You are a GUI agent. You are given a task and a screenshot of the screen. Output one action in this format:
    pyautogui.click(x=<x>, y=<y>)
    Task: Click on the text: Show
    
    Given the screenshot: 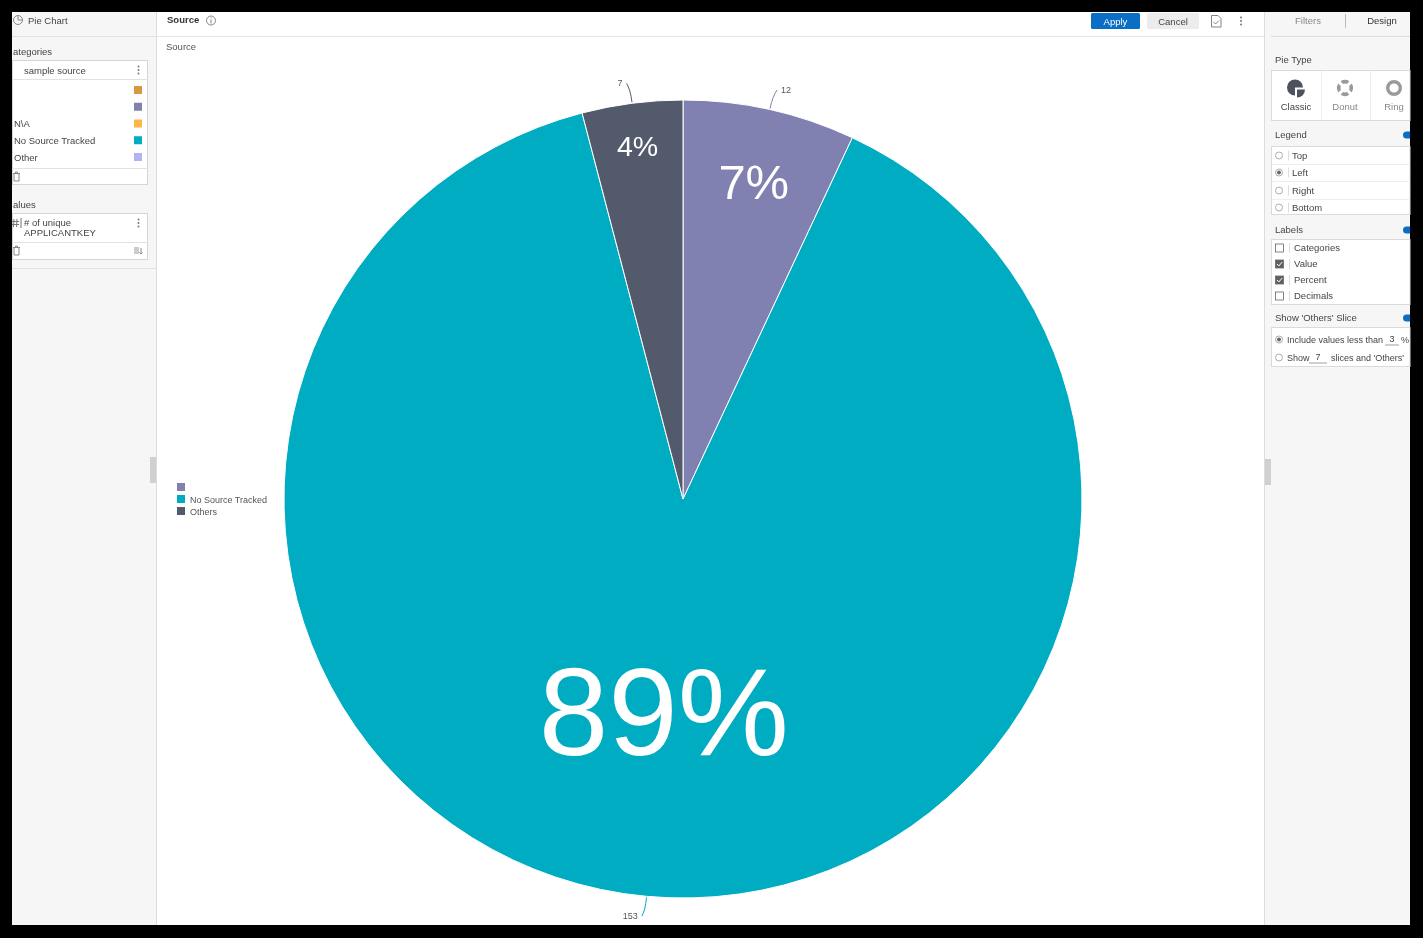 What is the action you would take?
    pyautogui.click(x=1299, y=358)
    